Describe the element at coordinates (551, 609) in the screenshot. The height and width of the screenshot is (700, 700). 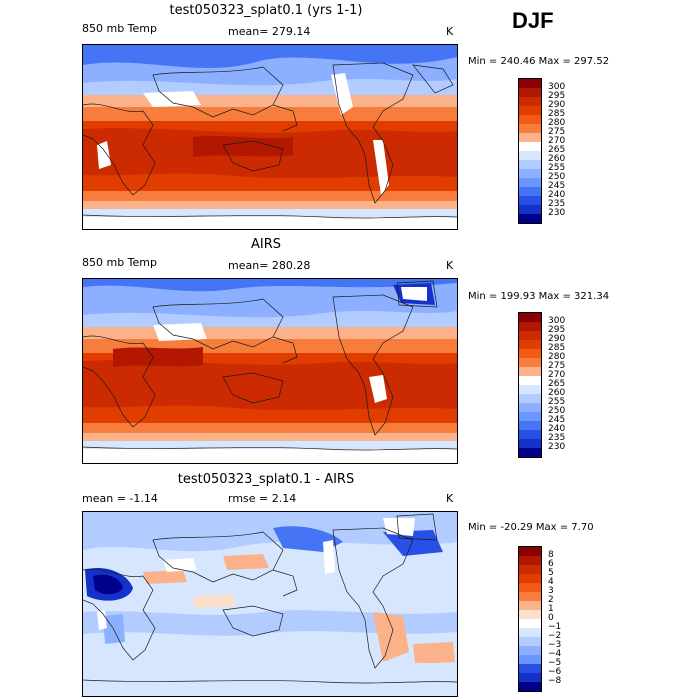
I see `panel3-cb-label: 1` at that location.